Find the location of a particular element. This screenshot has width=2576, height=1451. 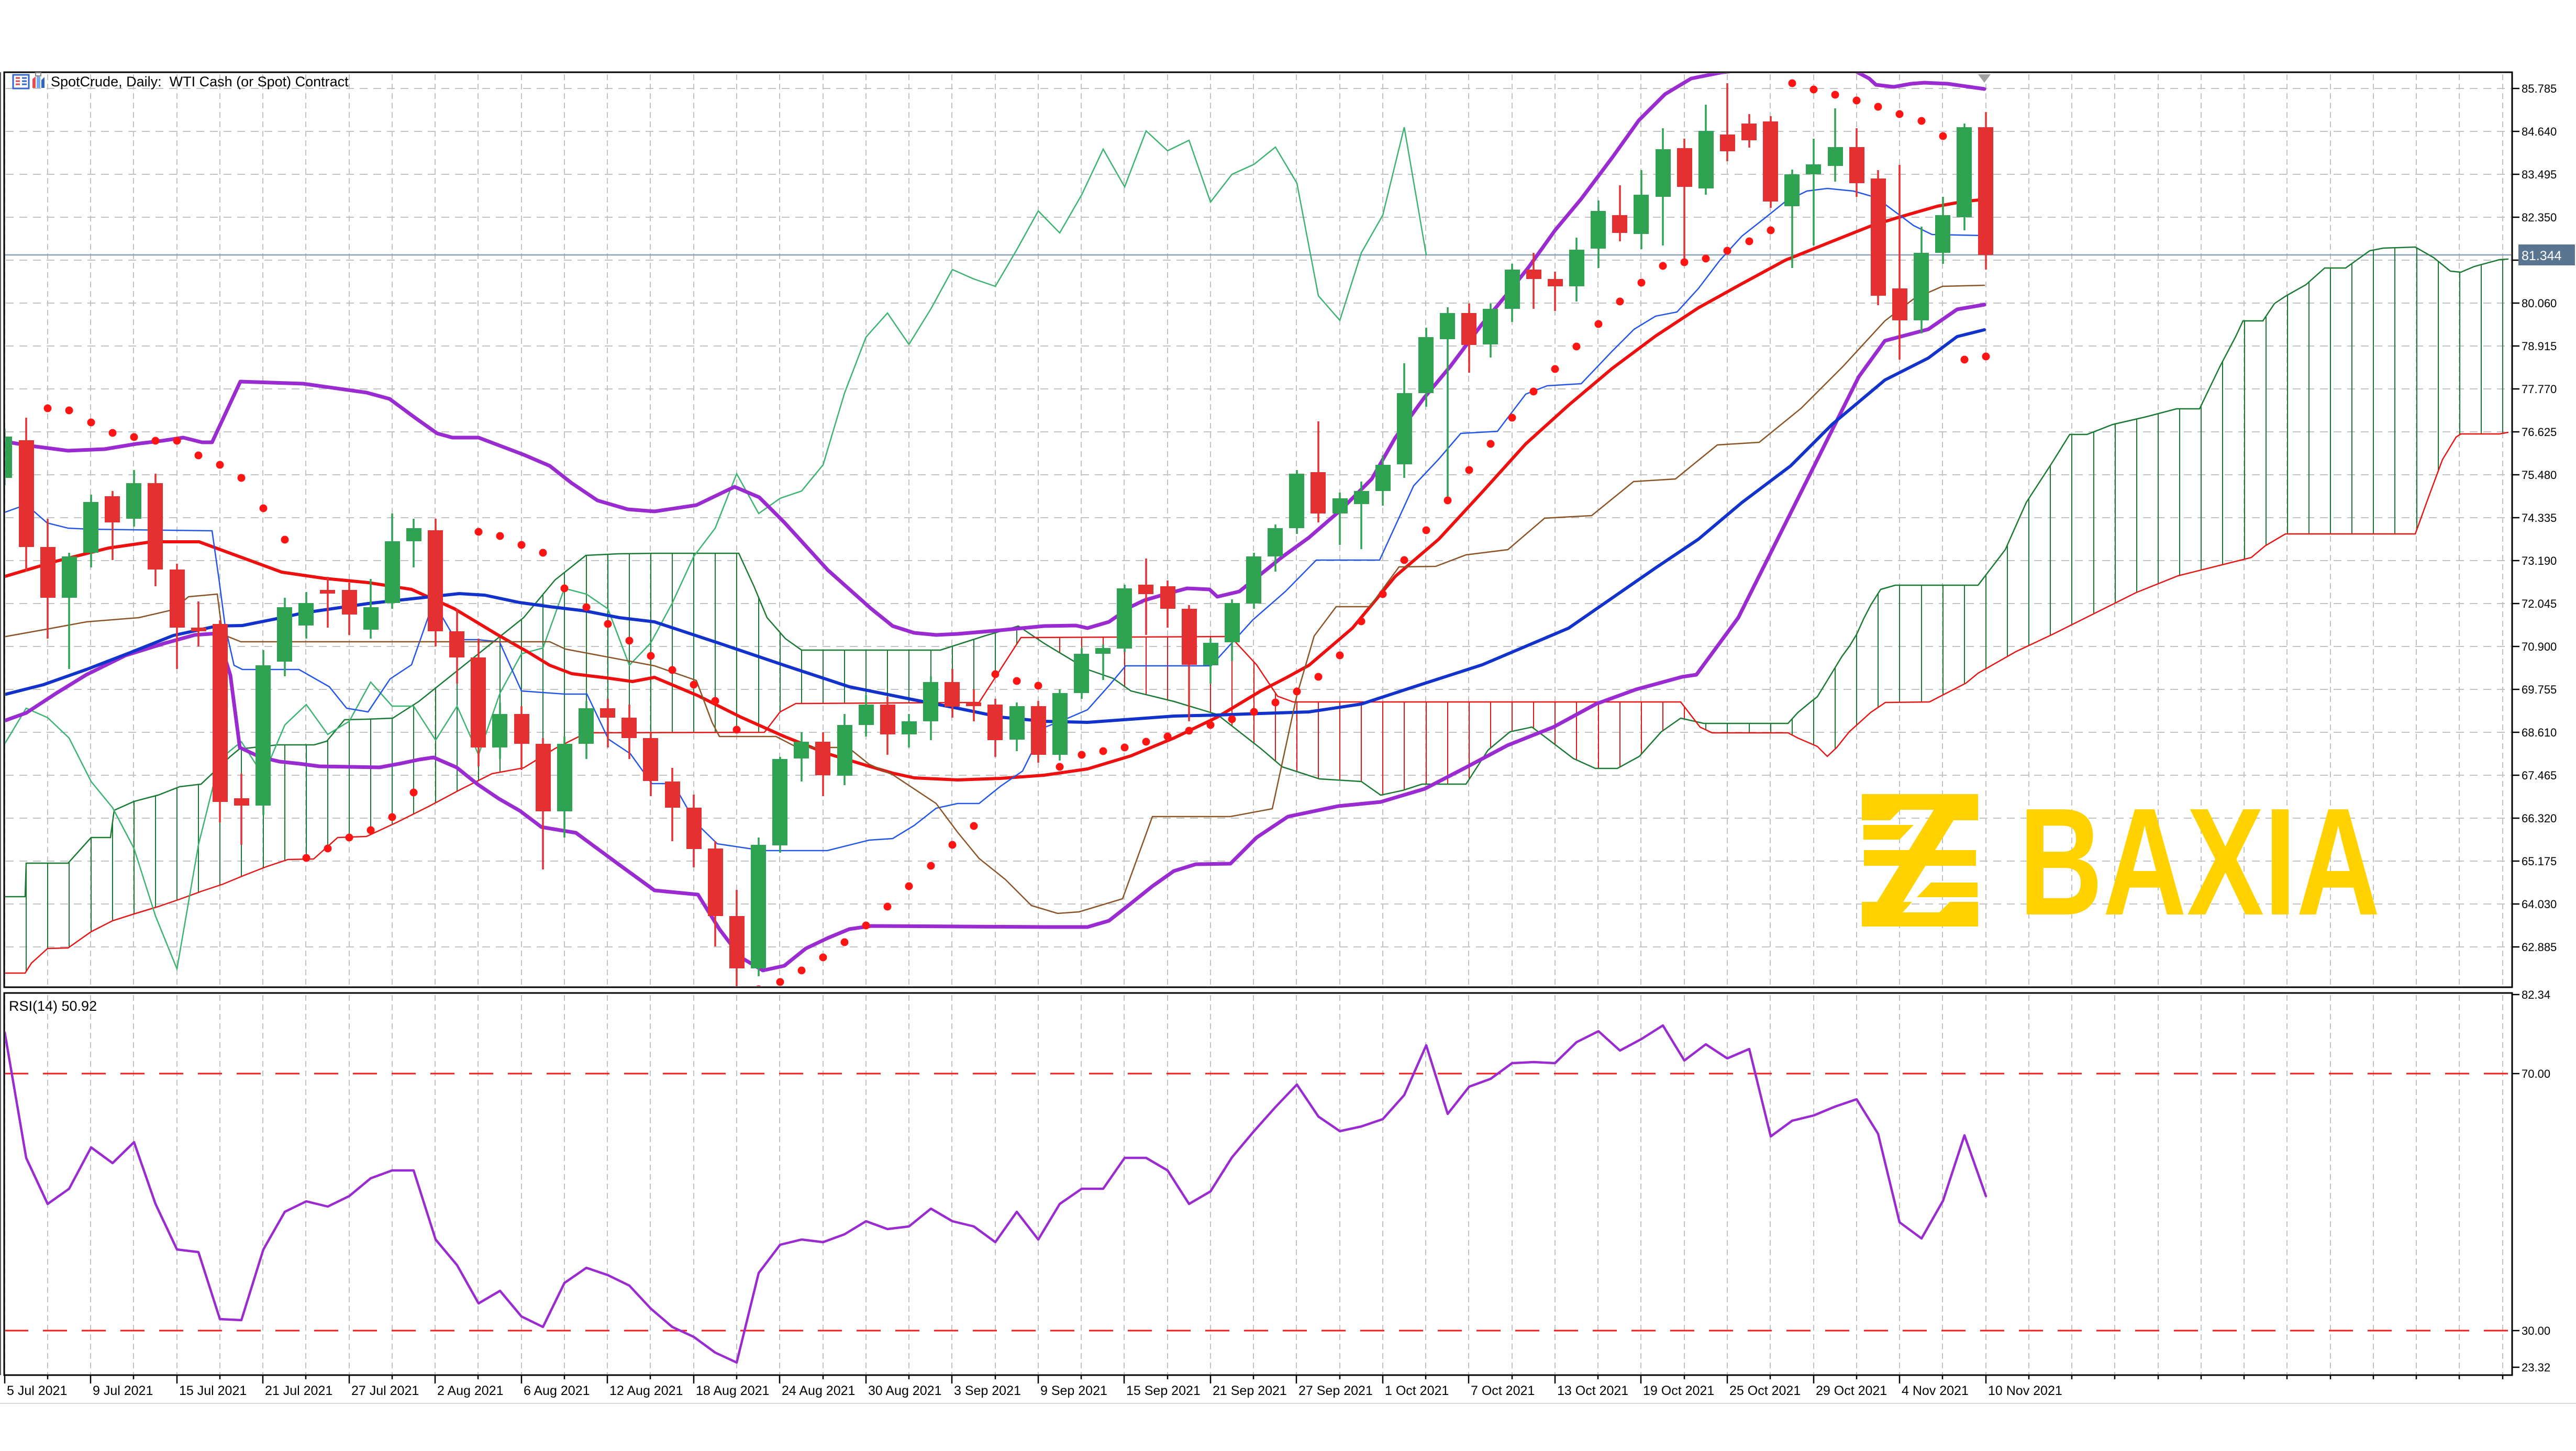

svg-text: 68.610 is located at coordinates (2539, 733).